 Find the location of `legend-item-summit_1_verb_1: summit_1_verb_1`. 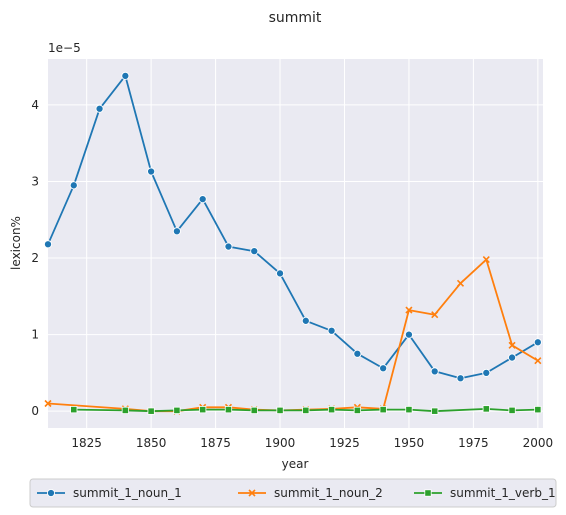

legend-item-summit_1_verb_1: summit_1_verb_1 is located at coordinates (485, 493).